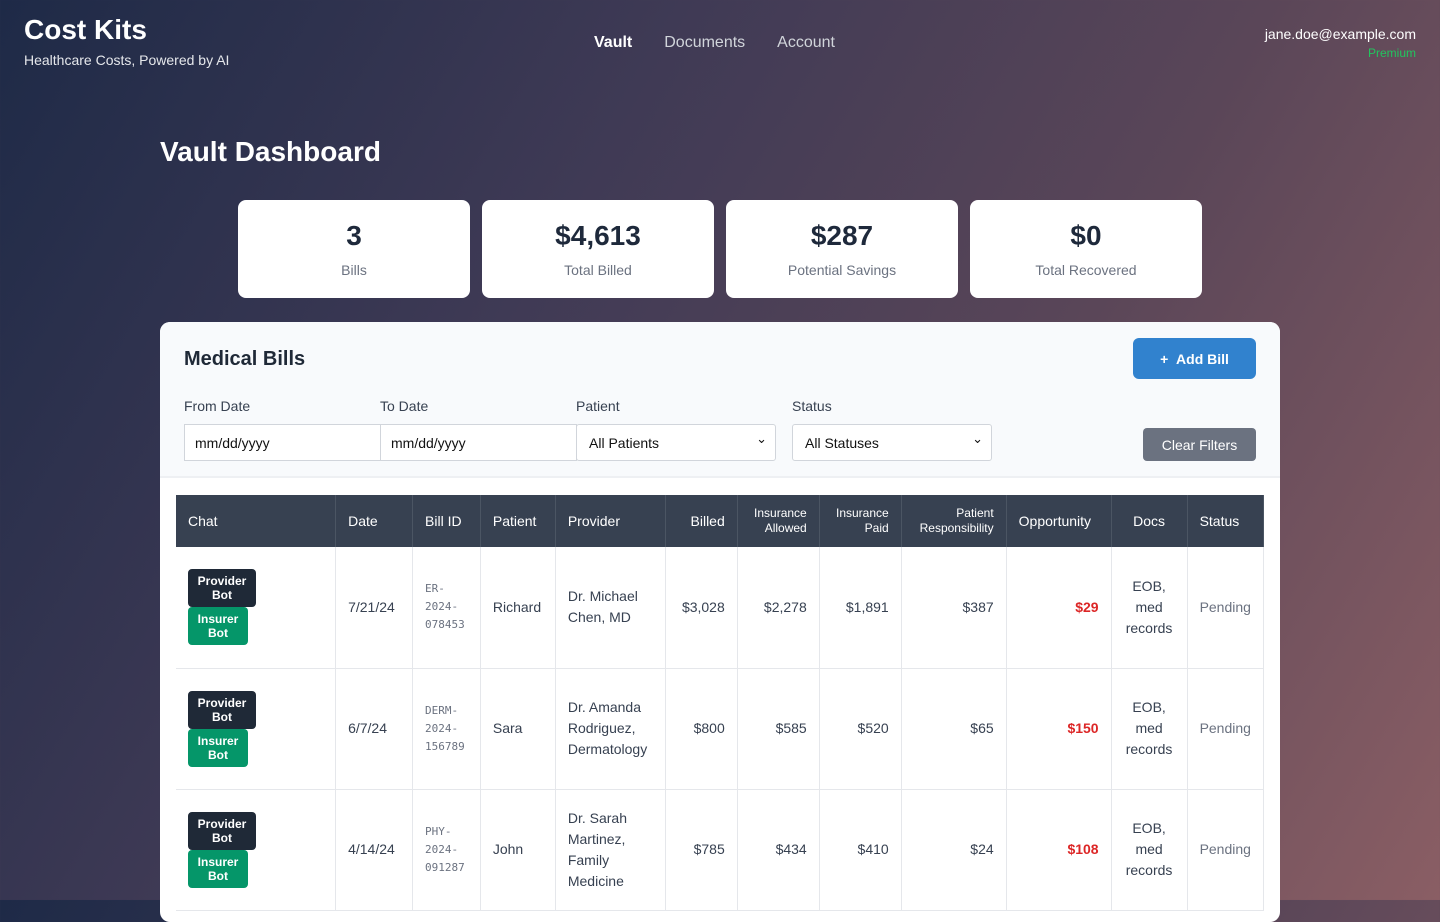  What do you see at coordinates (374, 729) in the screenshot?
I see `bill-date: 6/7/24` at bounding box center [374, 729].